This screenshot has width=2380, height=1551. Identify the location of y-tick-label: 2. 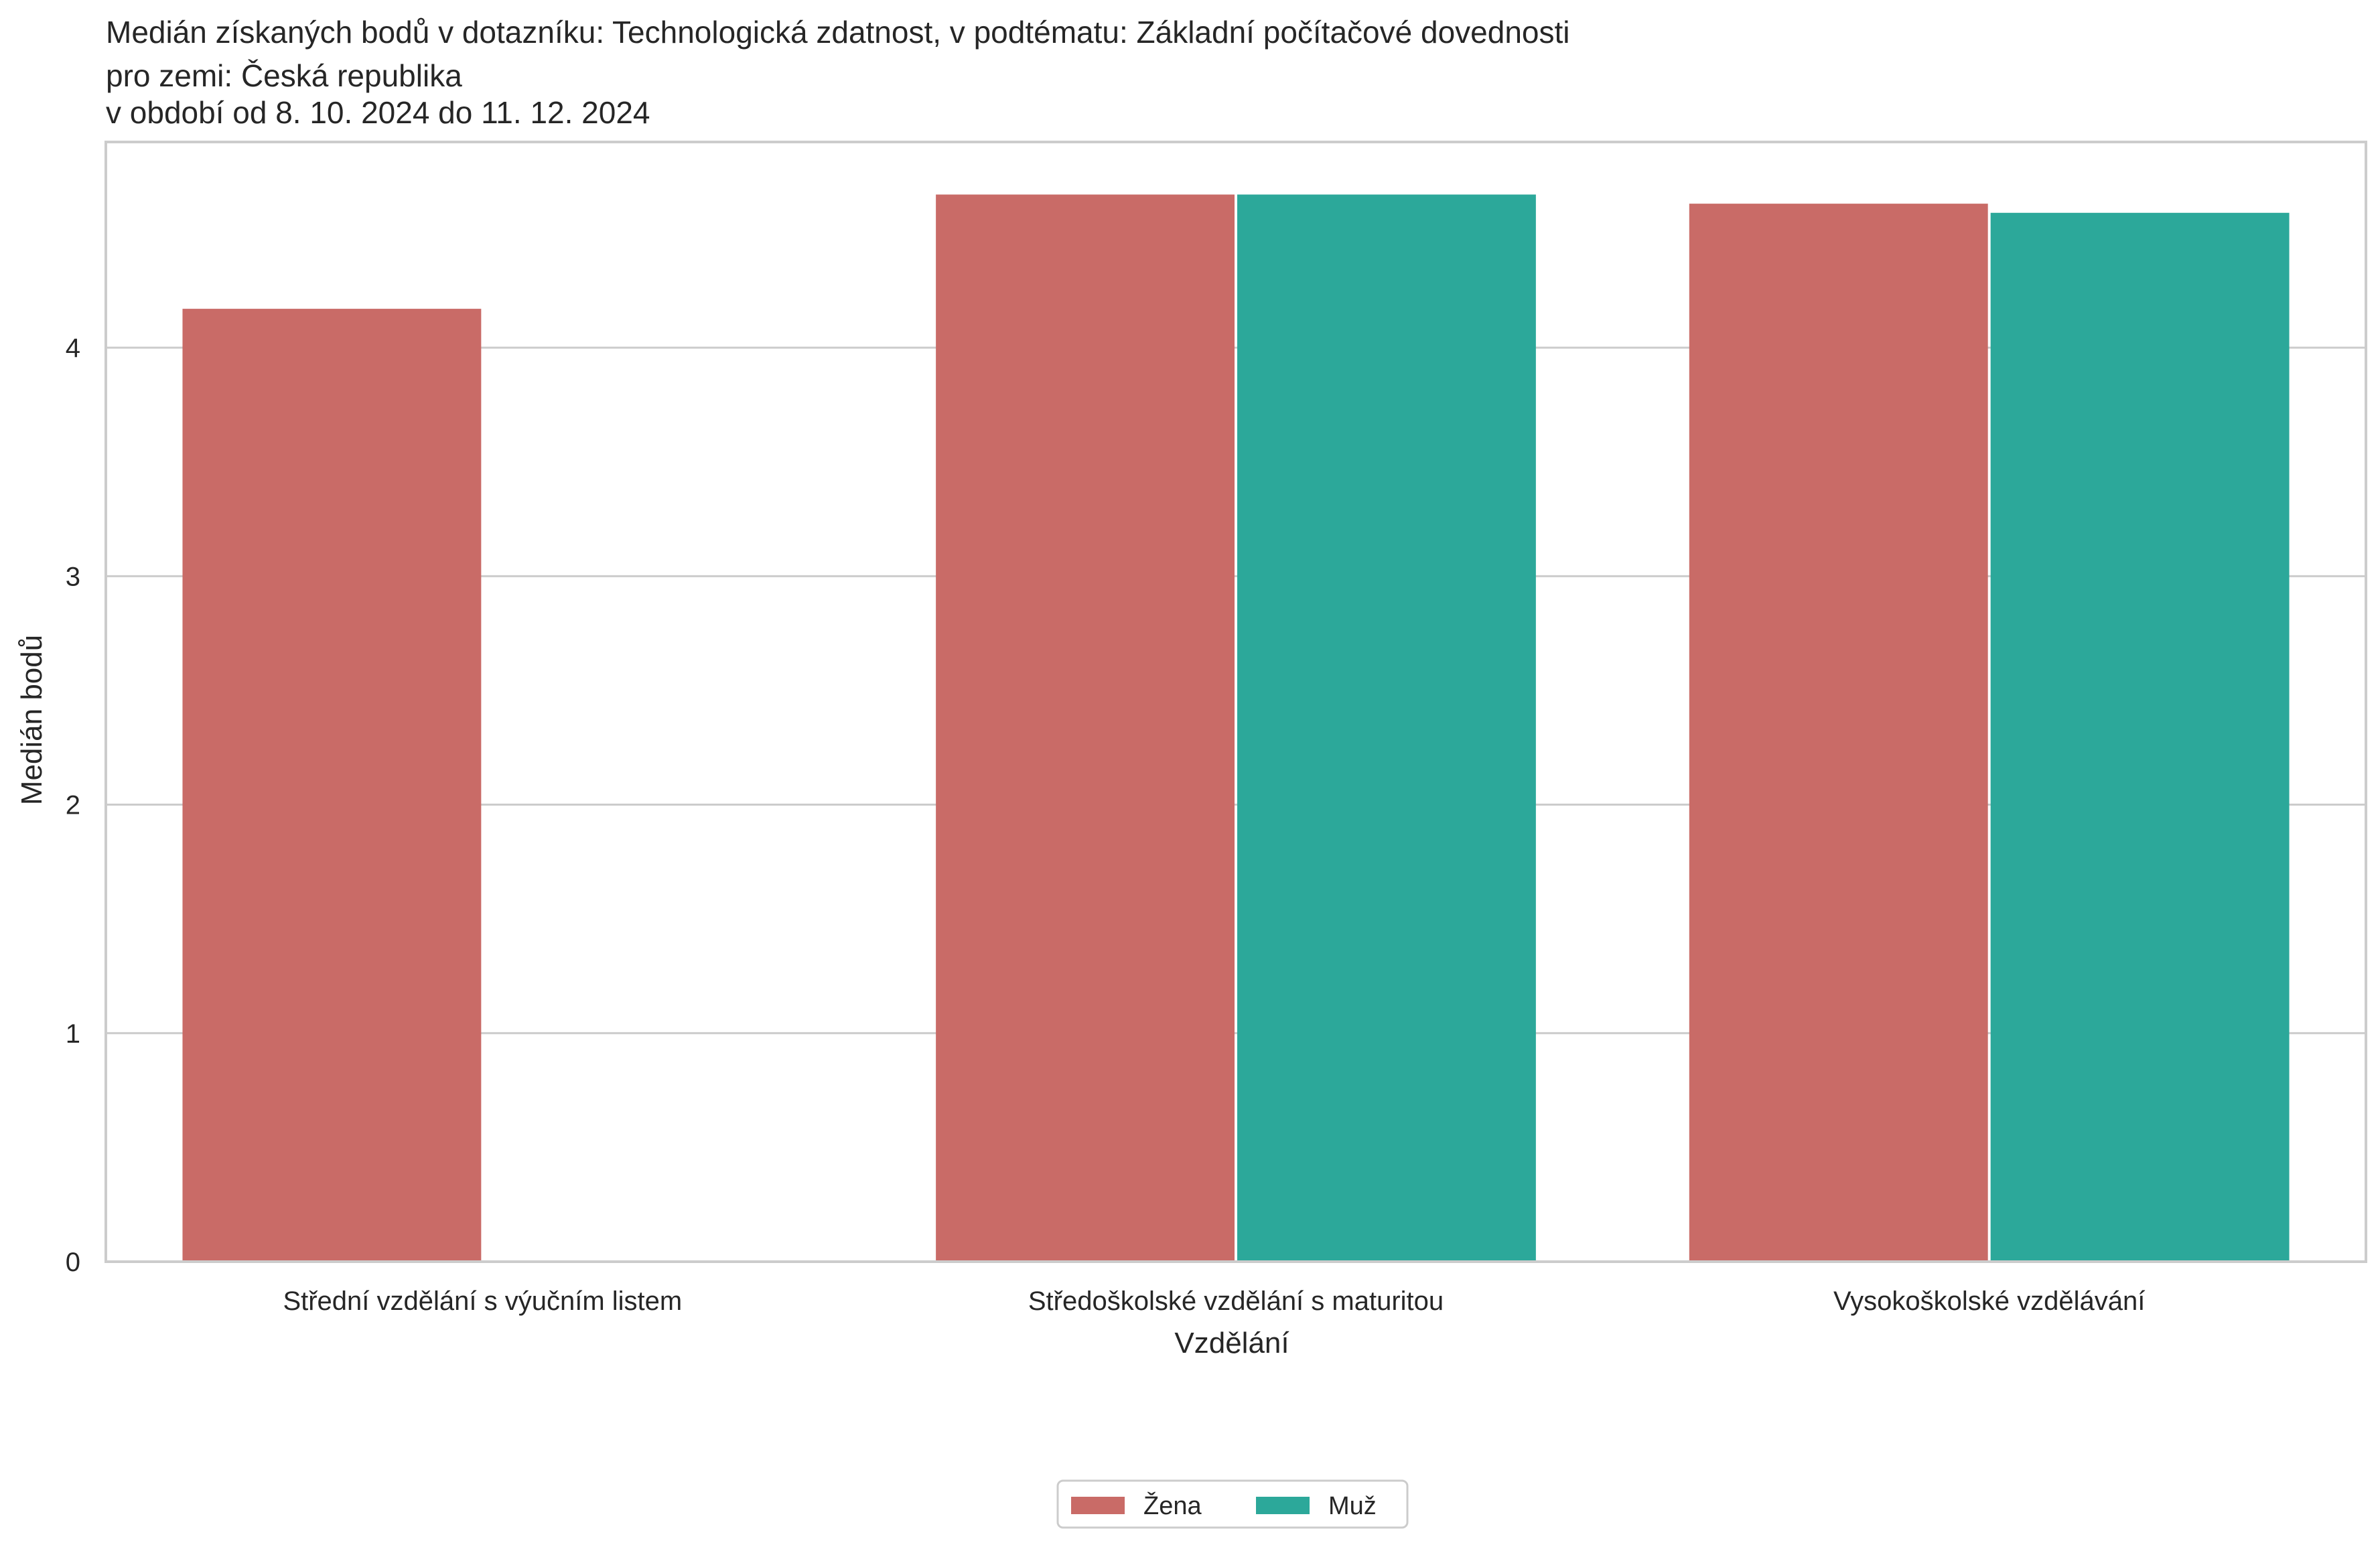
(73, 805).